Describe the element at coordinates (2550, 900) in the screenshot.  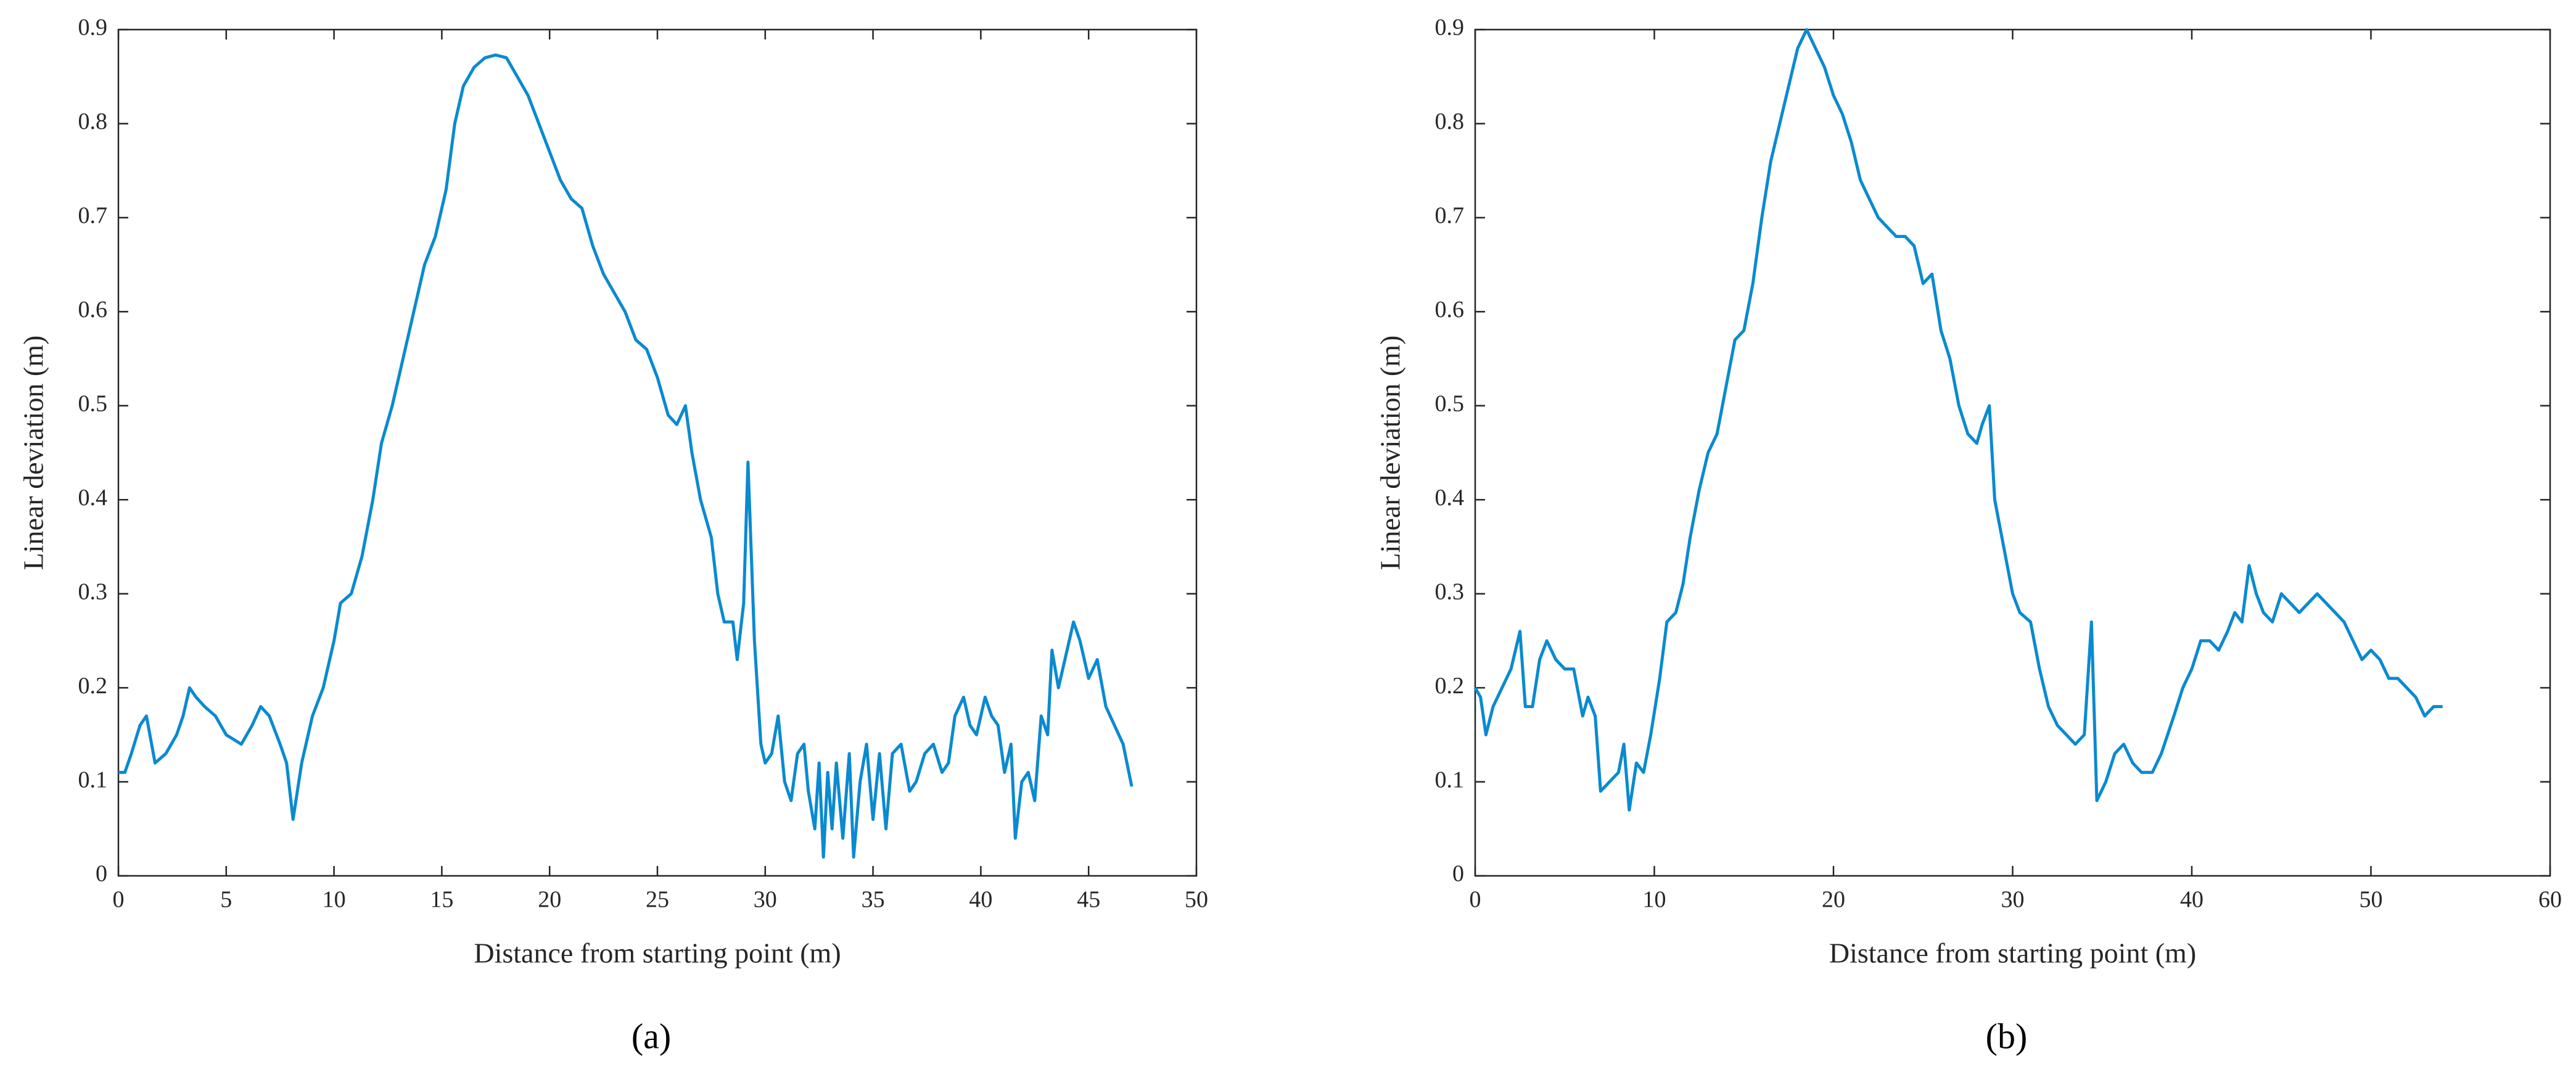
I see `x-tick-label: 60` at that location.